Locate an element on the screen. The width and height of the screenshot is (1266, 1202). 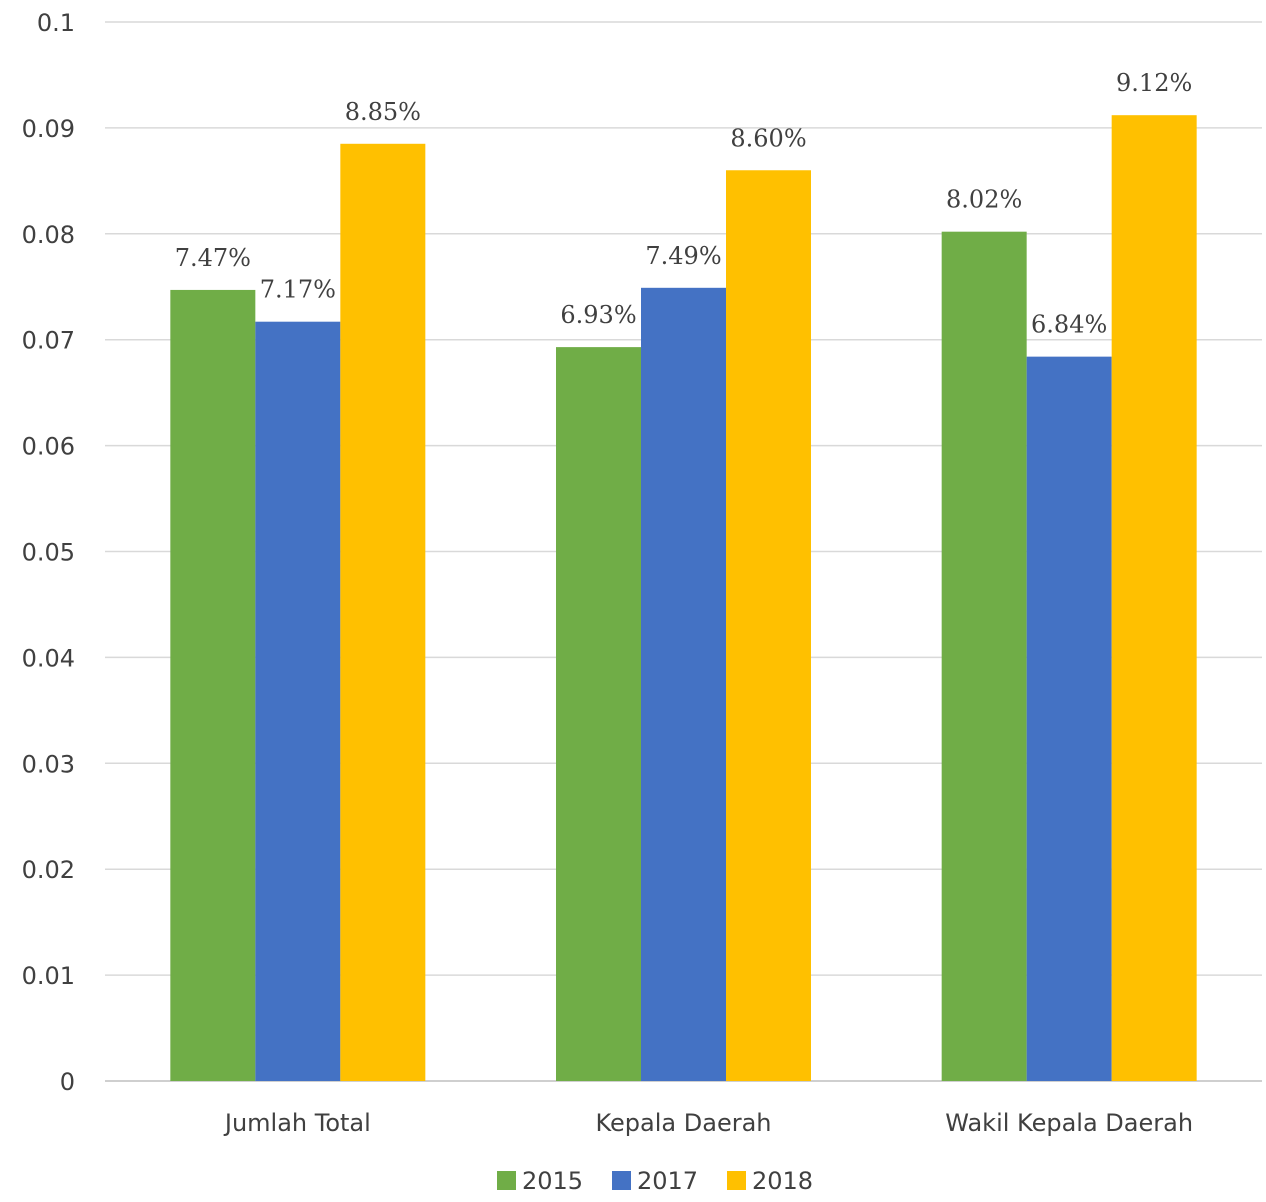
bar-2018-kepala-daerah is located at coordinates (768, 625).